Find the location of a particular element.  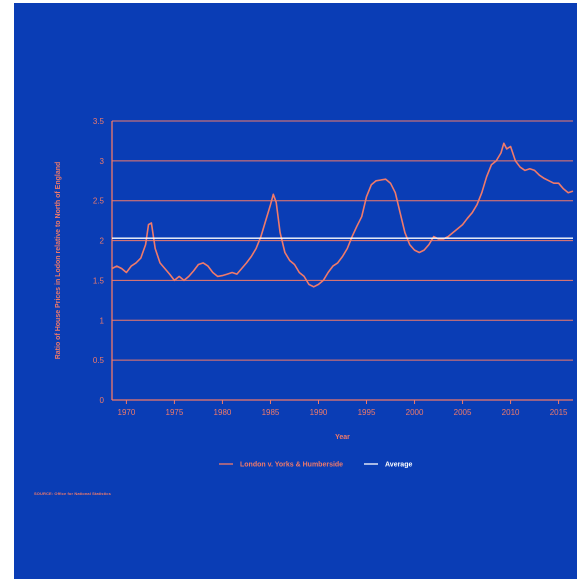

y-tick-label-2: 1 is located at coordinates (102, 320).